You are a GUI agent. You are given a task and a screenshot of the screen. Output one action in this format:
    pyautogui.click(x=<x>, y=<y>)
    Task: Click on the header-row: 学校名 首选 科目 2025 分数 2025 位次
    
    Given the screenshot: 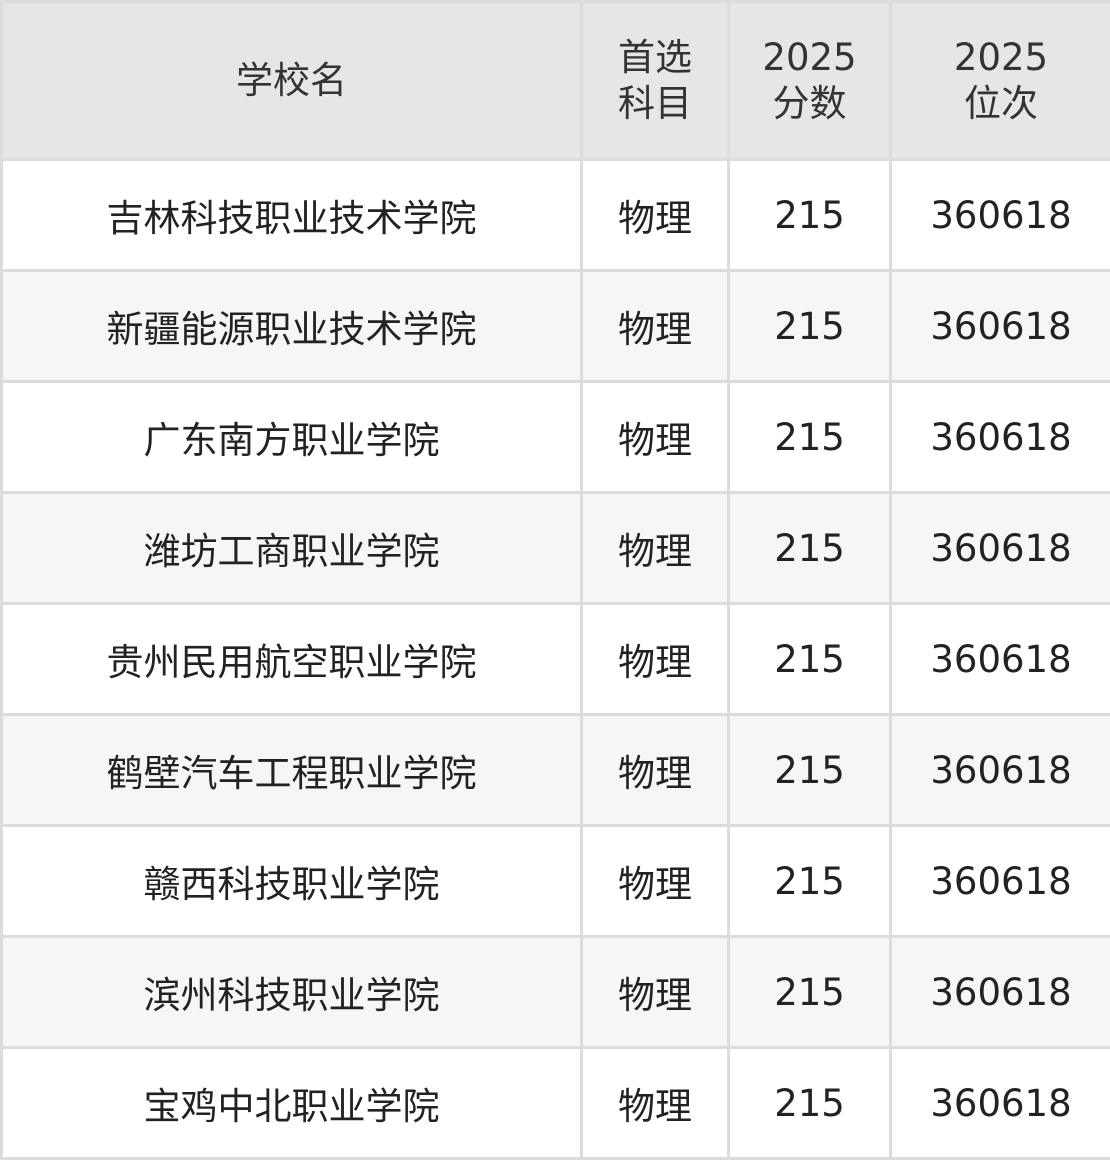 What is the action you would take?
    pyautogui.click(x=555, y=80)
    